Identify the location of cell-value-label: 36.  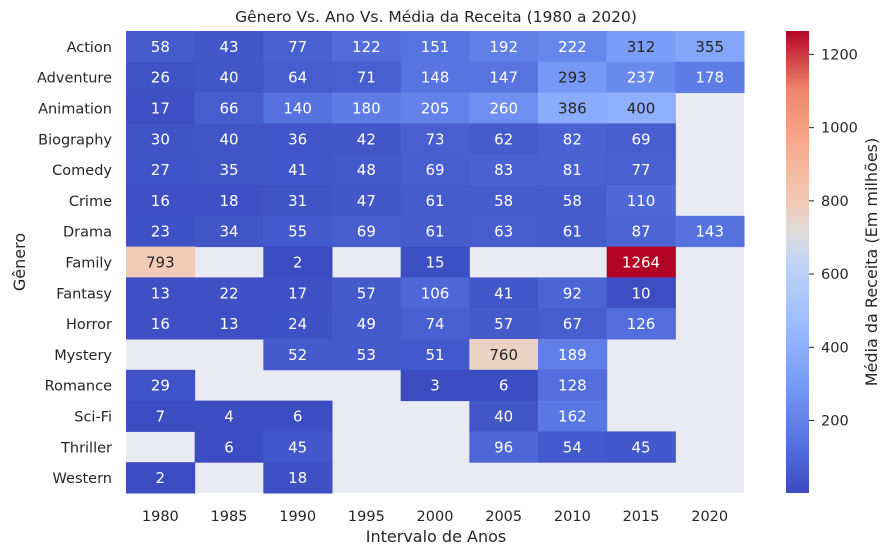
(297, 139).